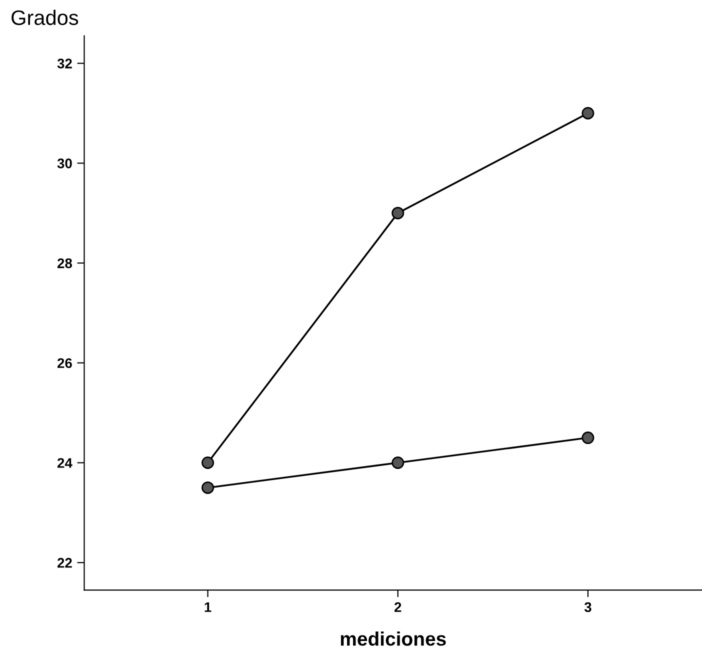  I want to click on x-axis-title: mediciones, so click(393, 638).